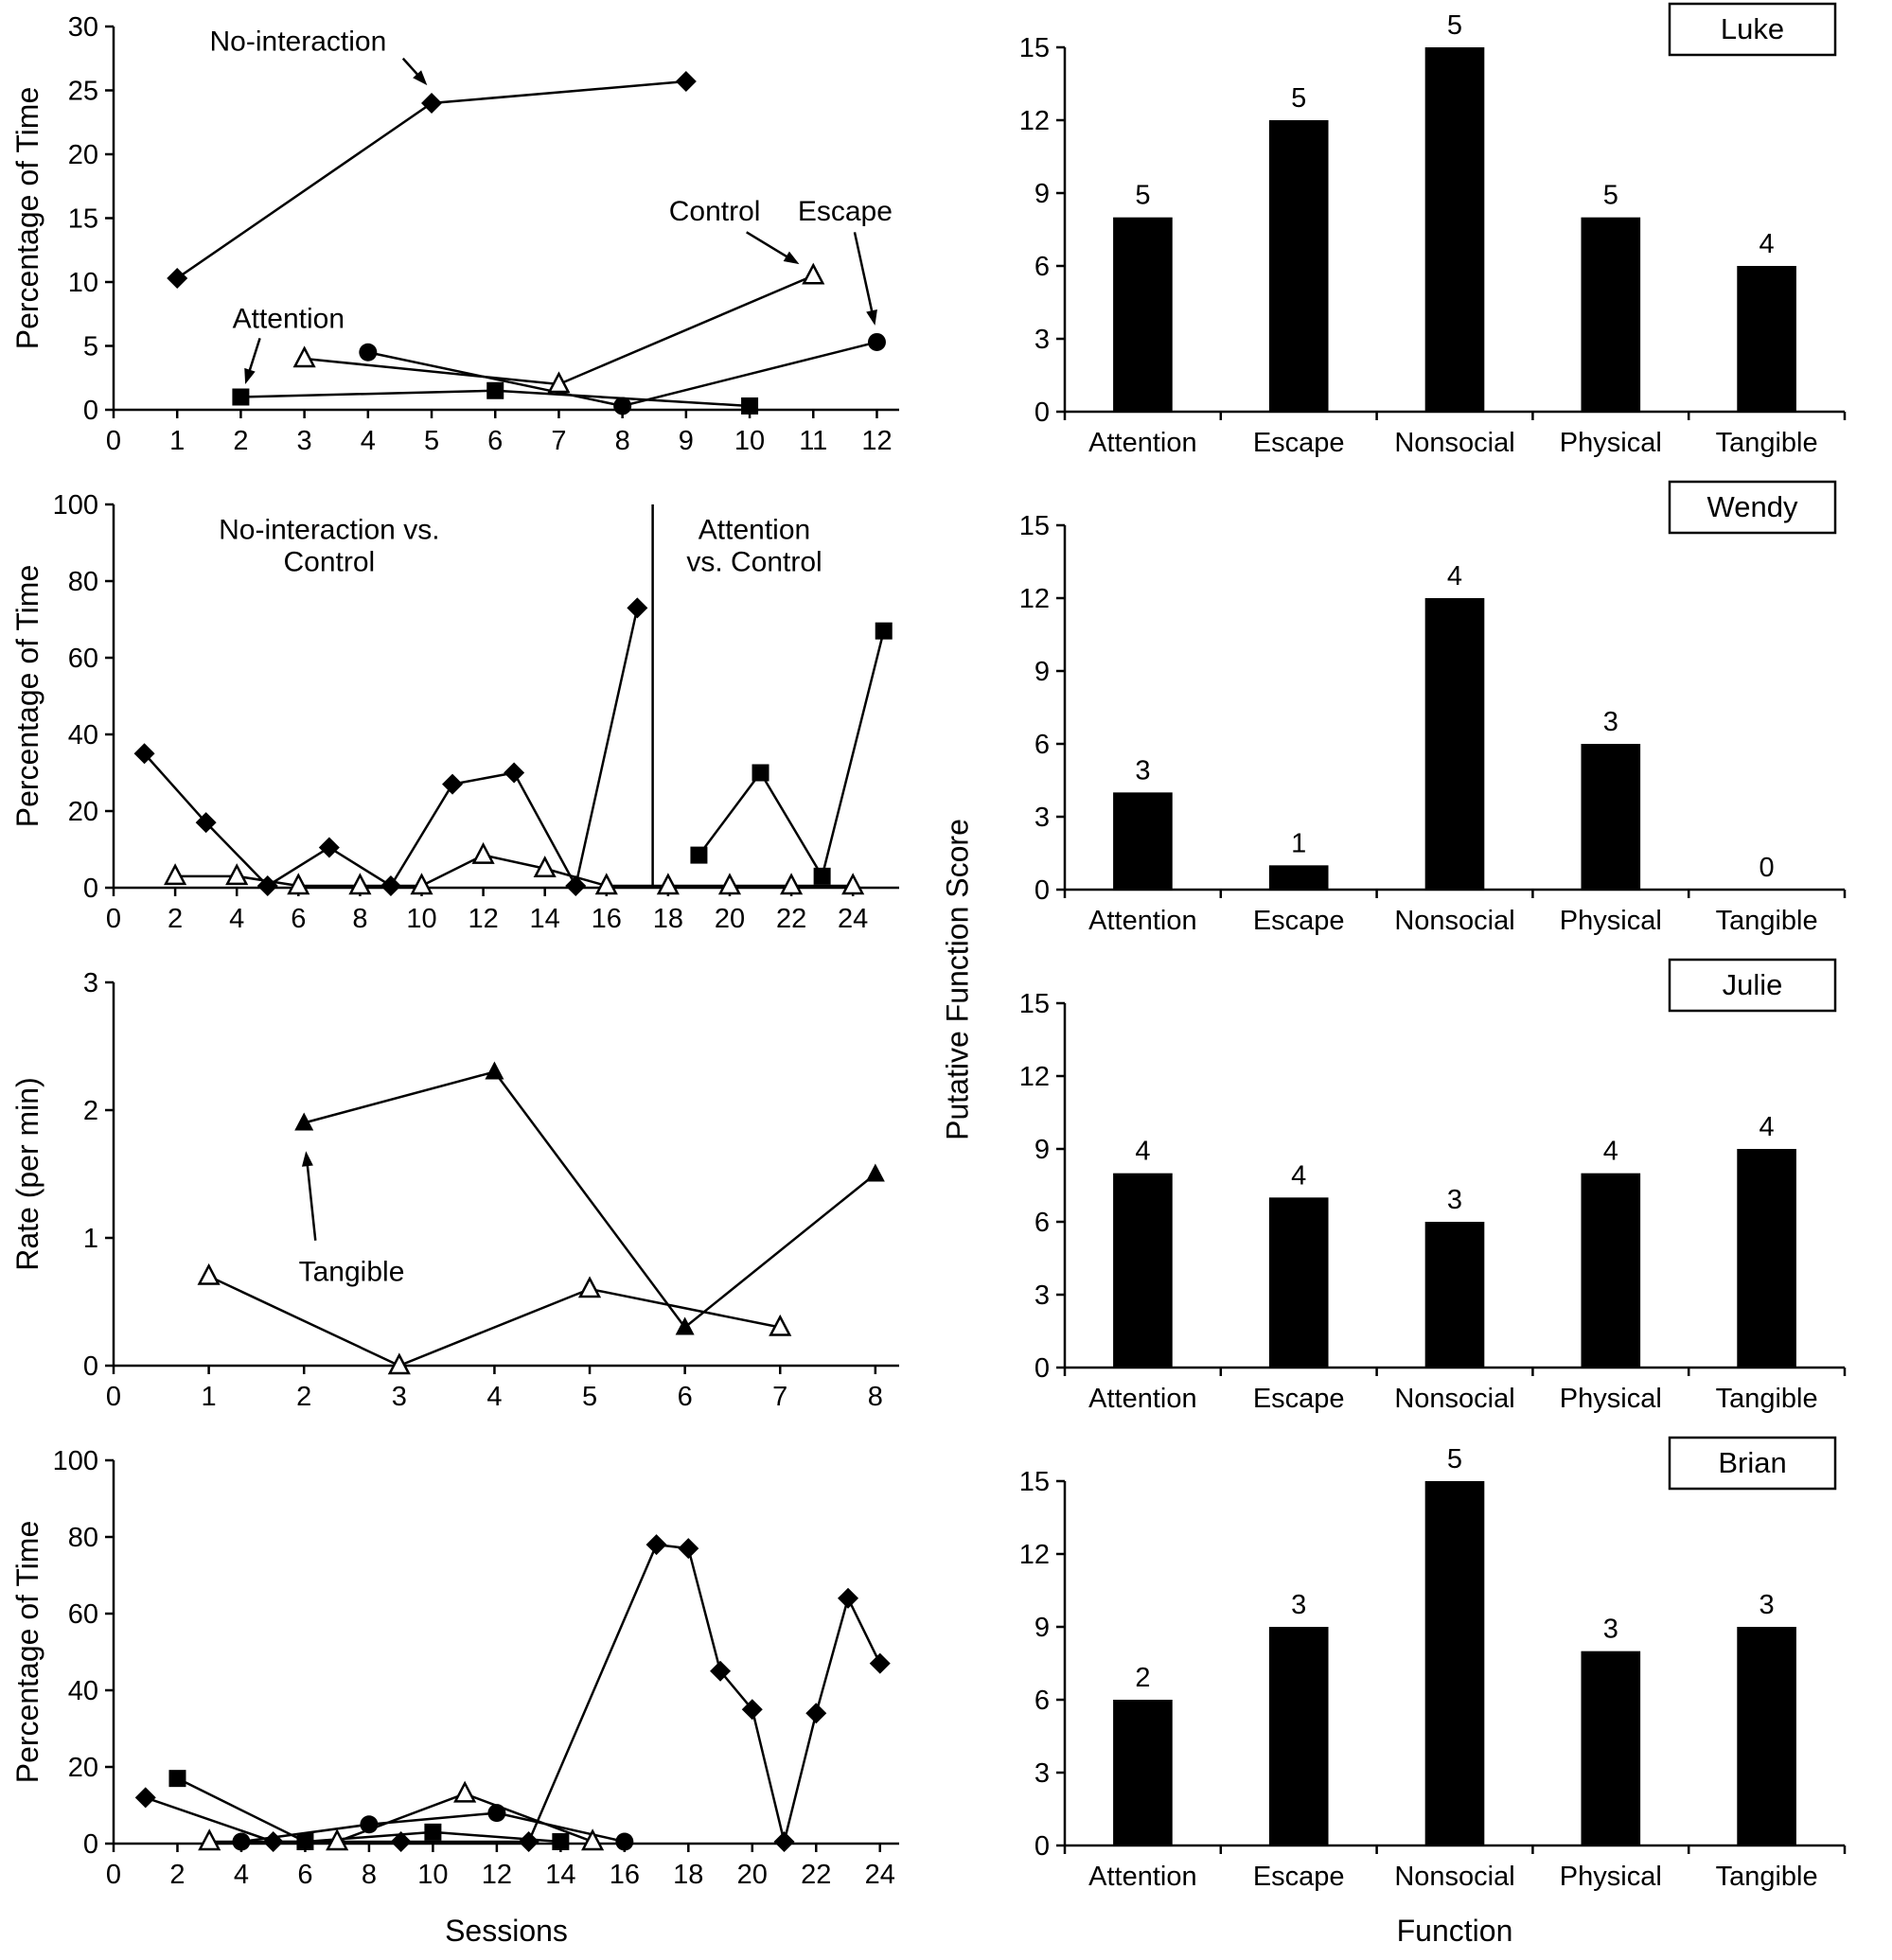  What do you see at coordinates (90, 1239) in the screenshot?
I see `y-tick-label: 1` at bounding box center [90, 1239].